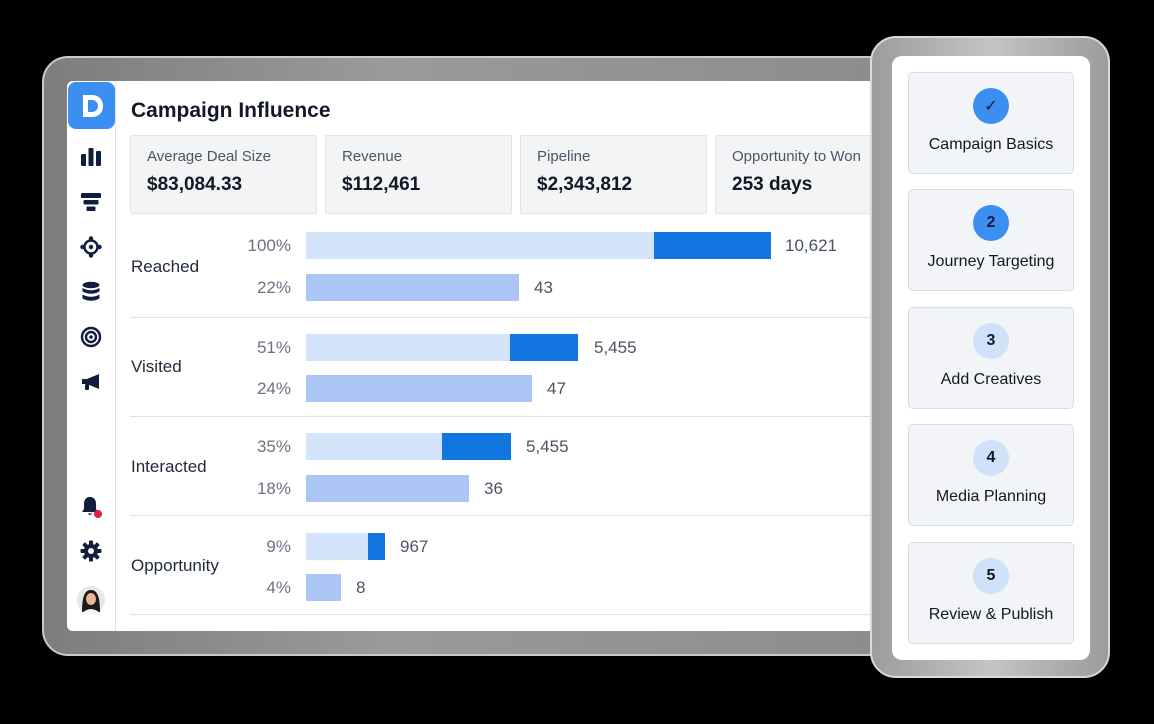  I want to click on stage-label-interacted: Interacted, so click(169, 466).